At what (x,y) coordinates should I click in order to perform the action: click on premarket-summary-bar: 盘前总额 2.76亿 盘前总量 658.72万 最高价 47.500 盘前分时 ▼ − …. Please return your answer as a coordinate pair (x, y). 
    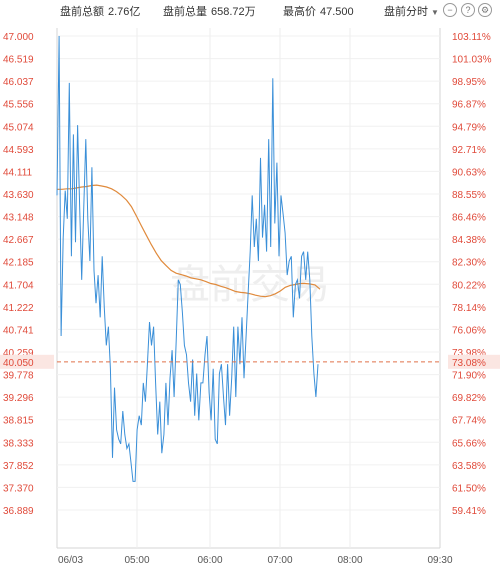
    Looking at the image, I should click on (250, 11).